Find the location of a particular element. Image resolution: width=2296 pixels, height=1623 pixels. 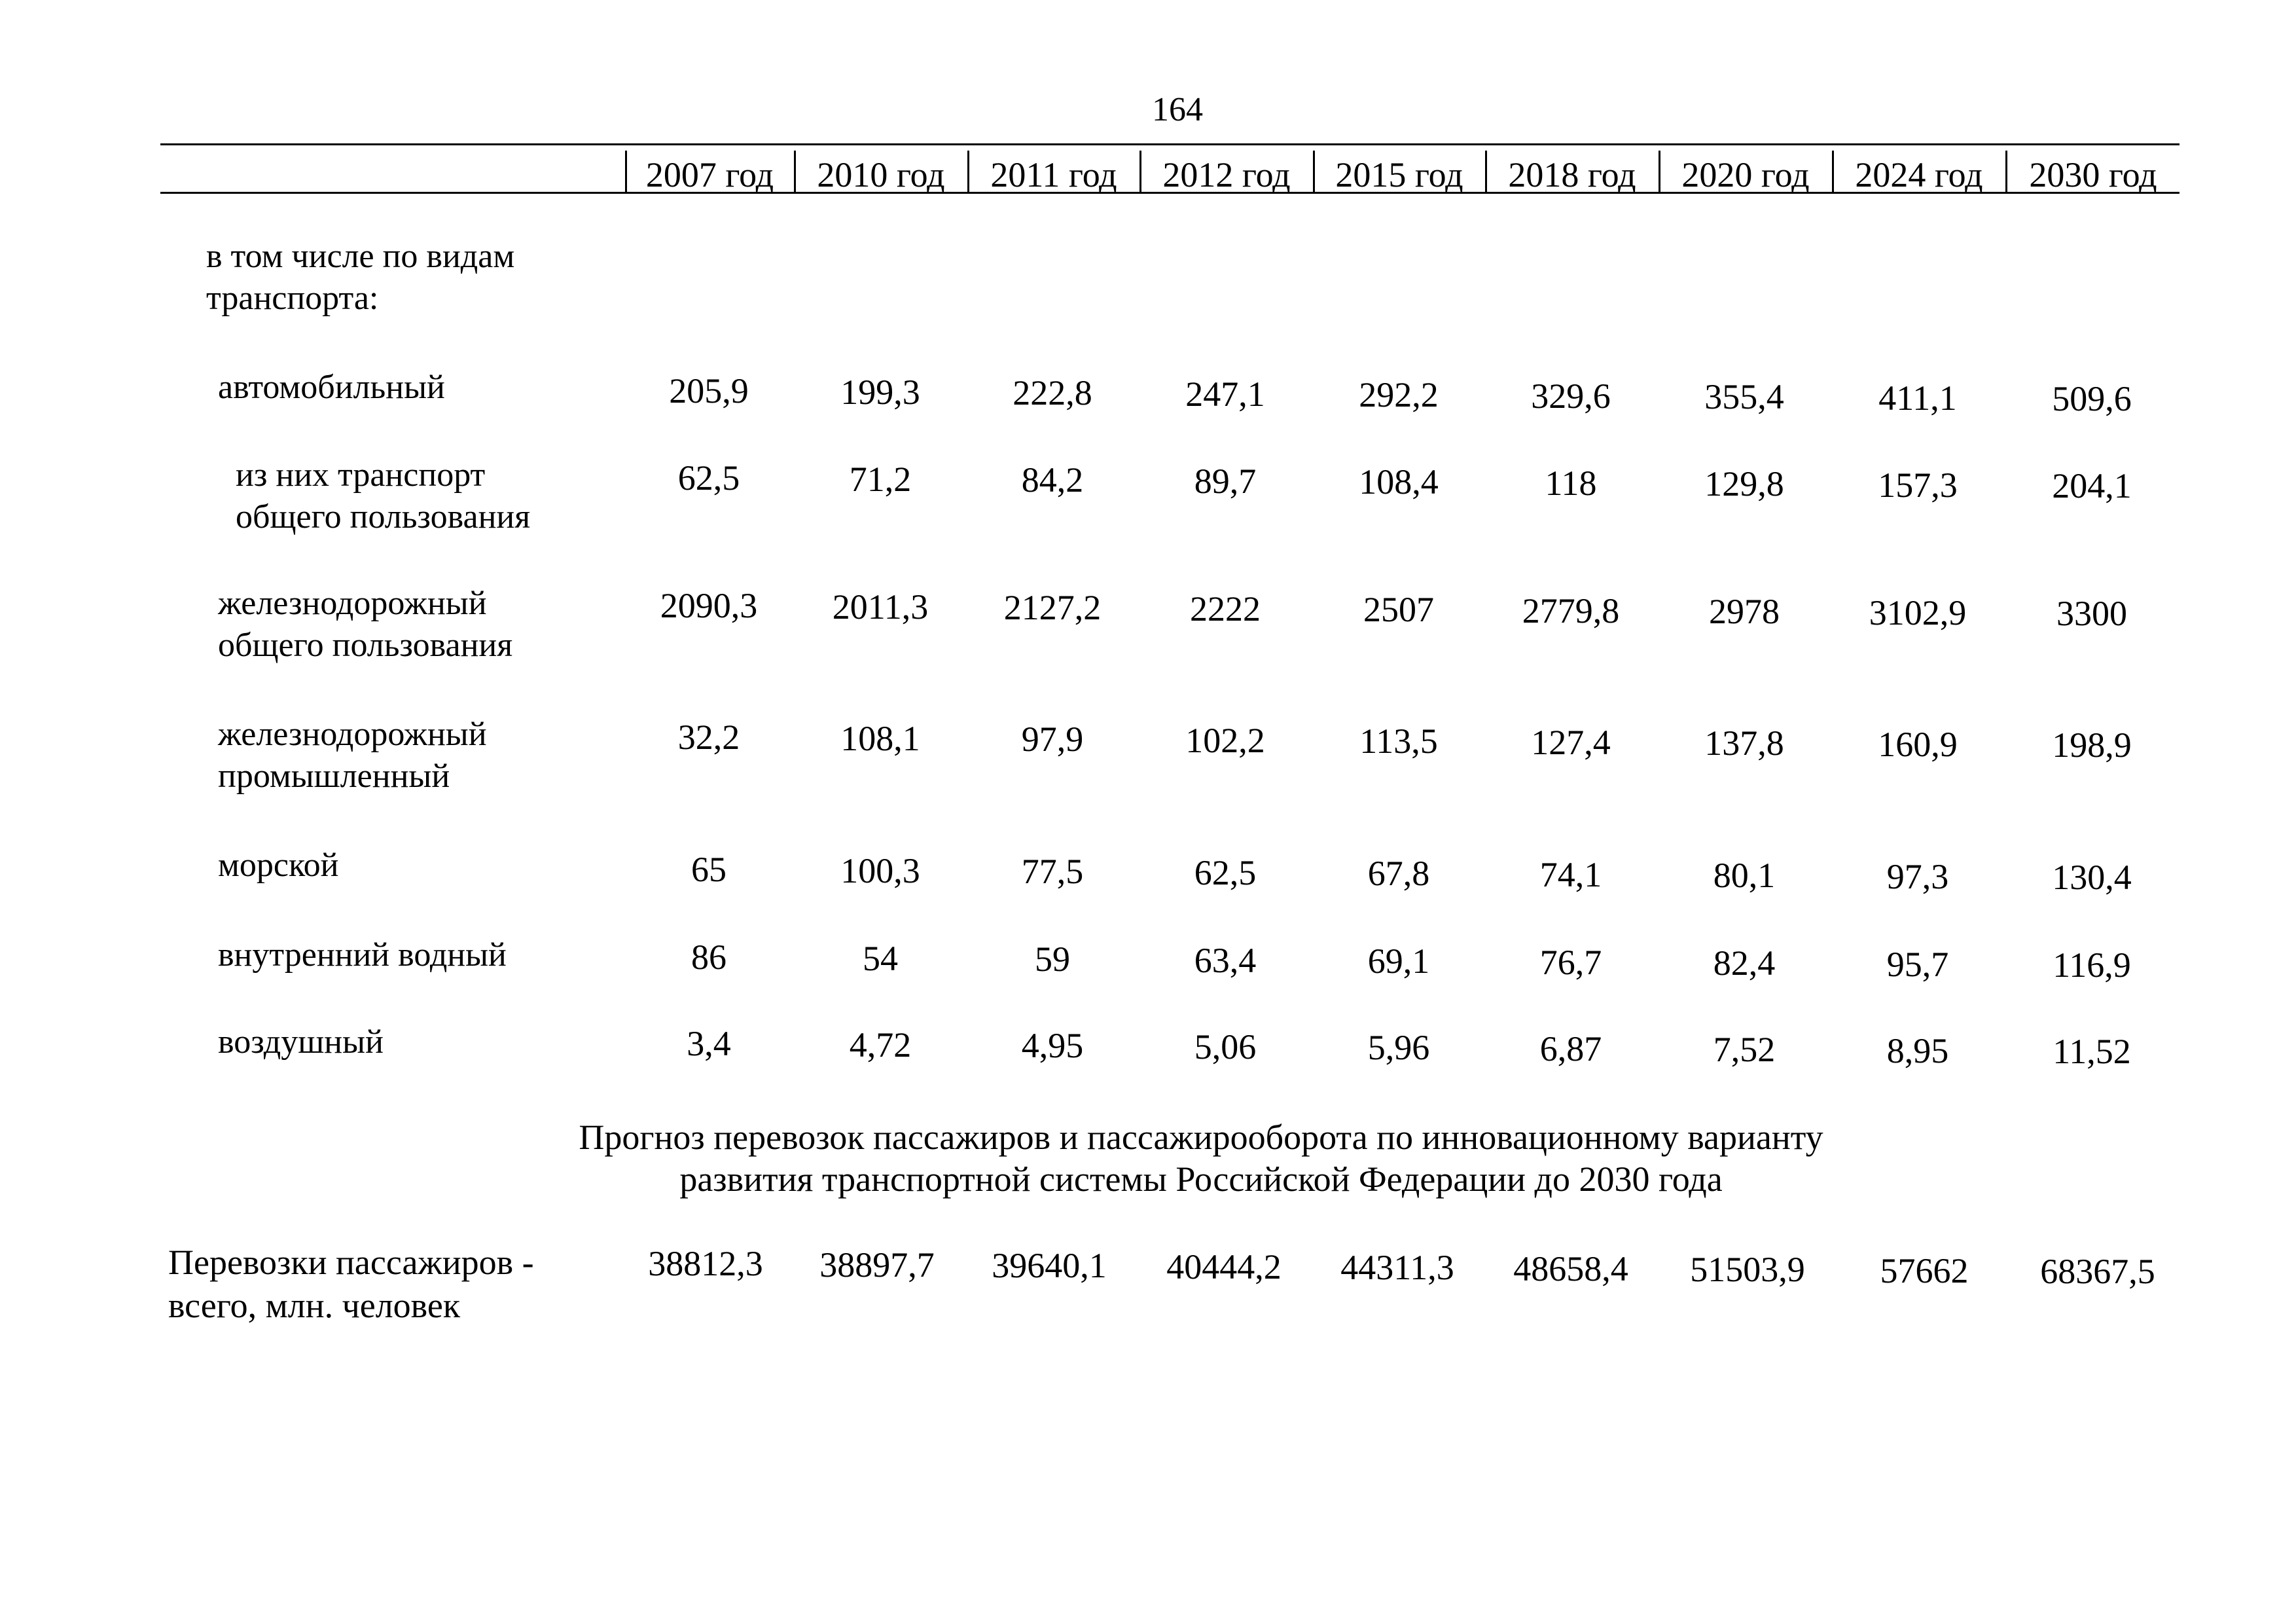

year-header-2024: 2024 год is located at coordinates (1919, 174).